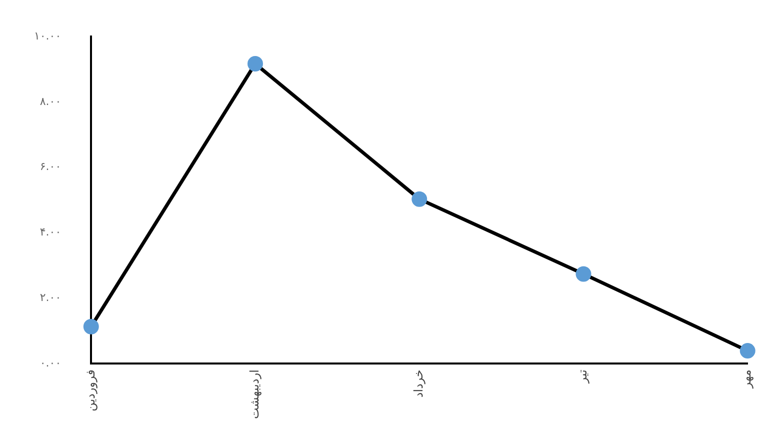 The width and height of the screenshot is (768, 429). I want to click on y-tick-label: ۴.۰۰, so click(51, 232).